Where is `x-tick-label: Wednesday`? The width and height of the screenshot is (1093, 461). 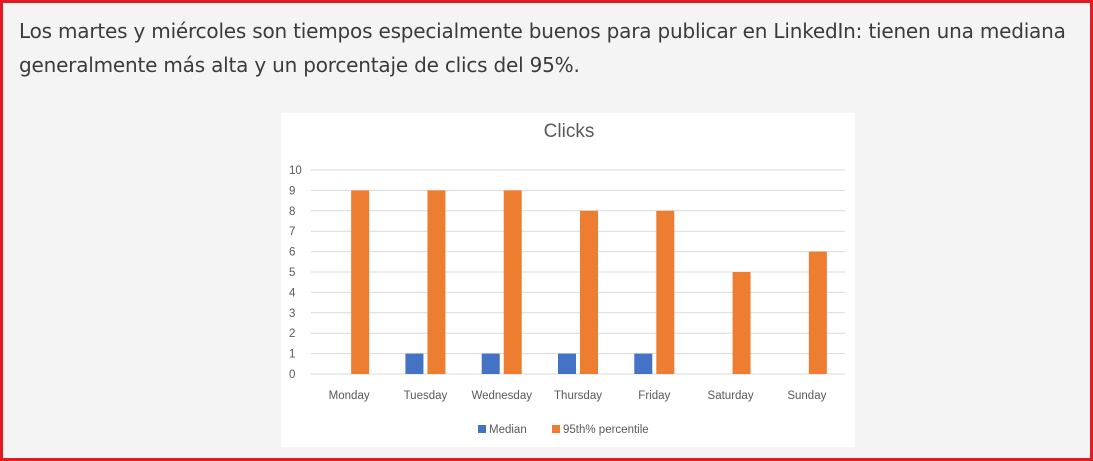 x-tick-label: Wednesday is located at coordinates (501, 396).